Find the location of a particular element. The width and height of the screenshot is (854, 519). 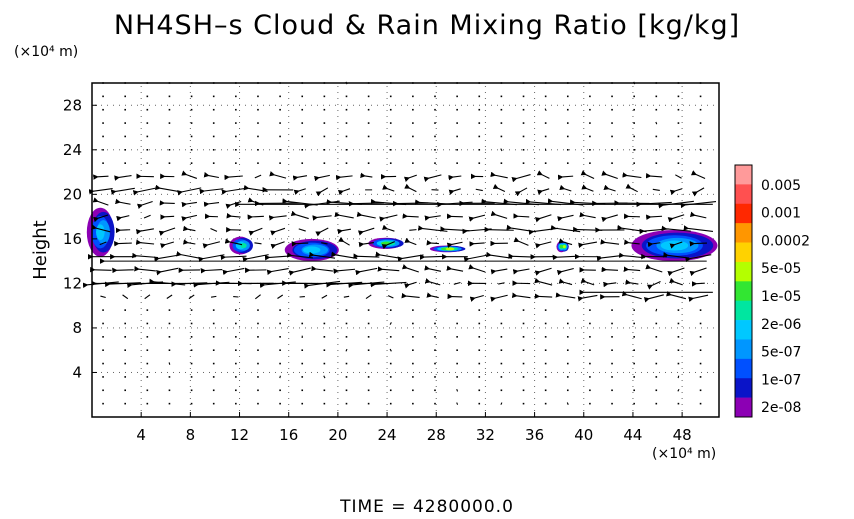

x-tick-label: 48 is located at coordinates (682, 435).